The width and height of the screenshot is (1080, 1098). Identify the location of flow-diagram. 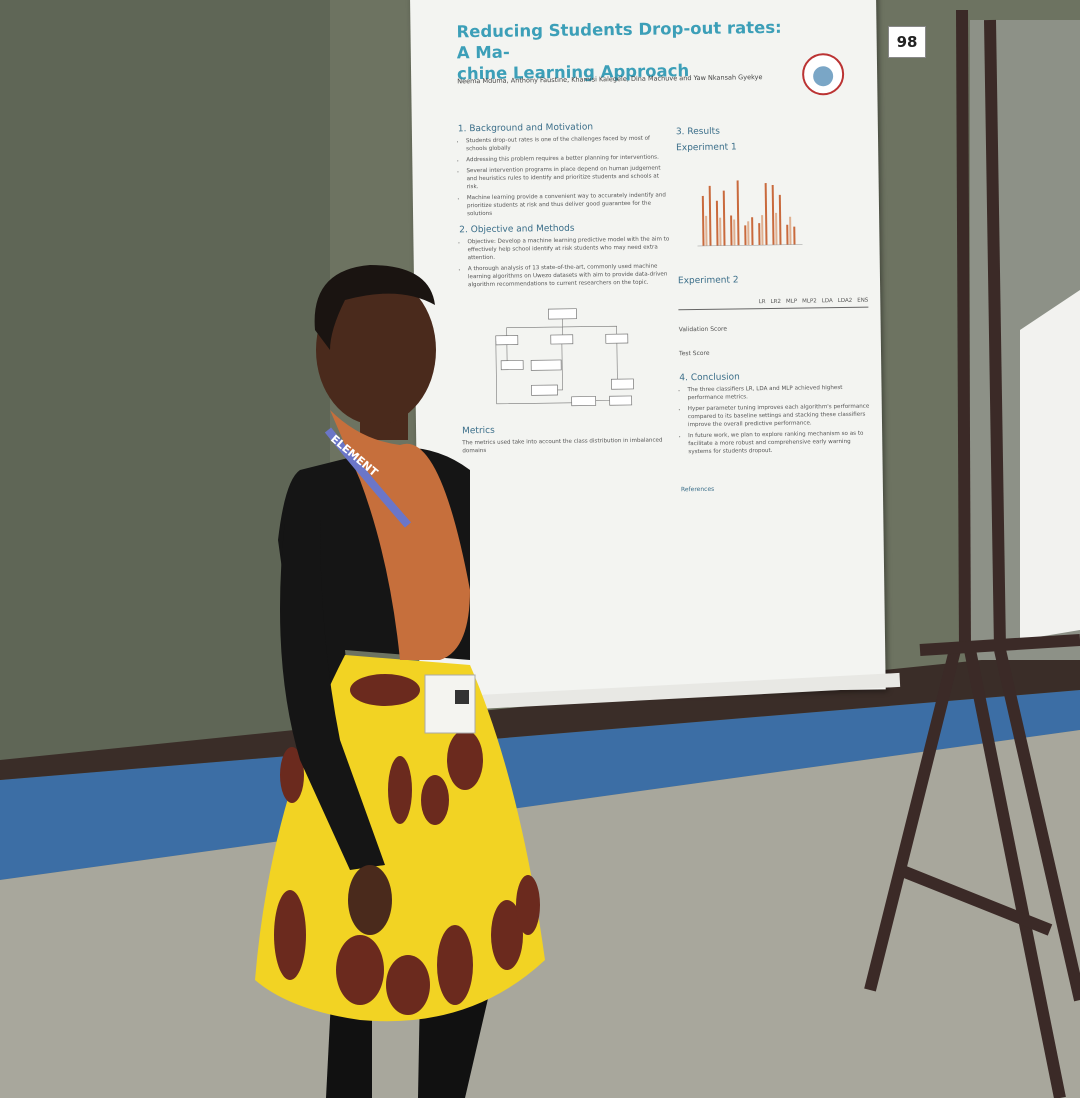
(564, 357).